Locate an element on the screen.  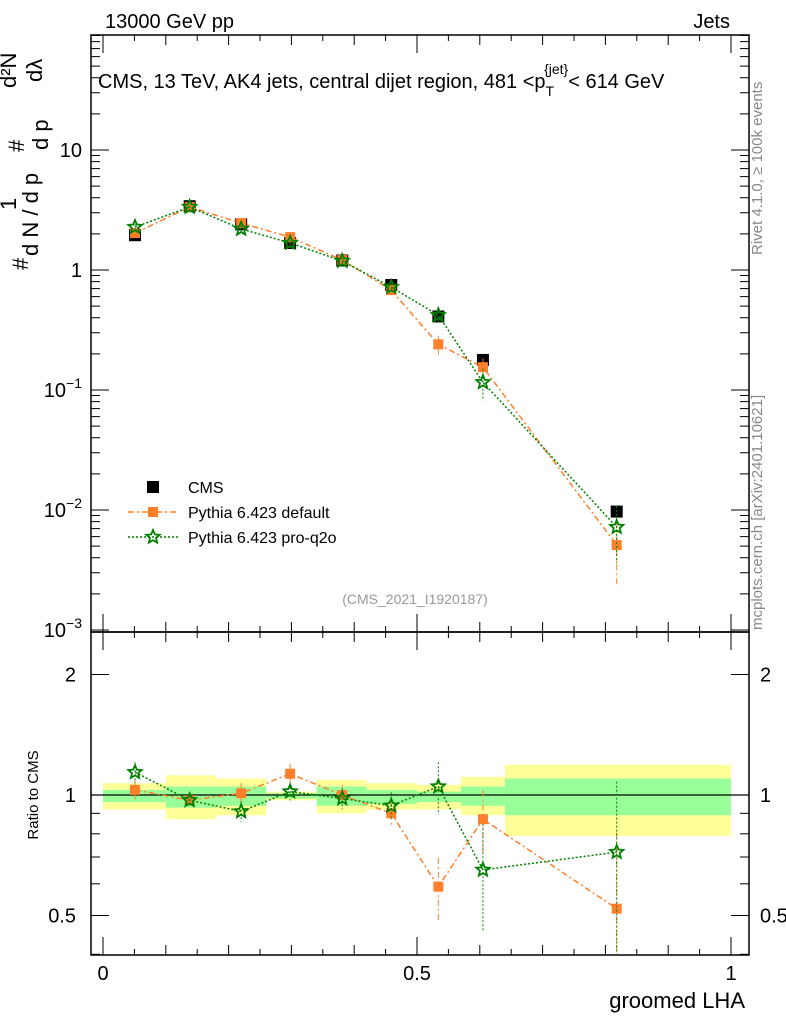
legend-label: Pythia 6.423 pro-q2o is located at coordinates (262, 538).